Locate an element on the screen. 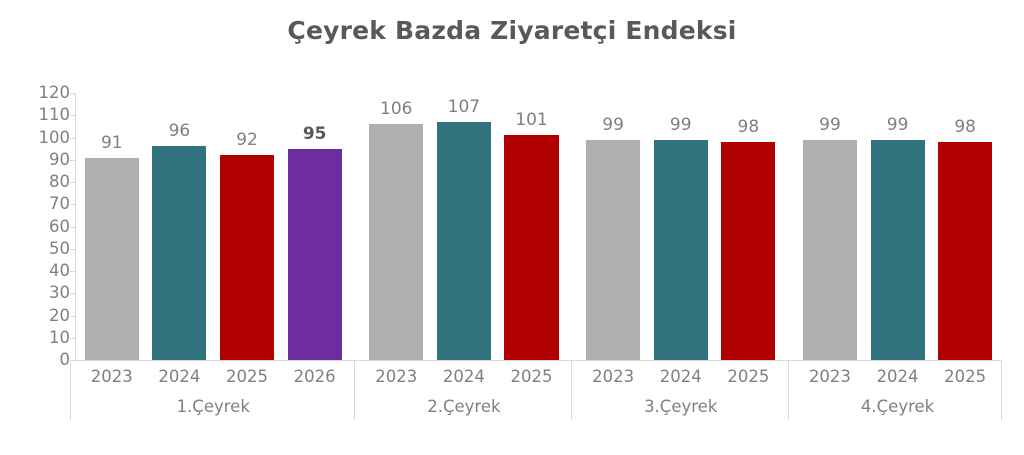  x-axis-group-label: 3.Çeyrek is located at coordinates (681, 406).